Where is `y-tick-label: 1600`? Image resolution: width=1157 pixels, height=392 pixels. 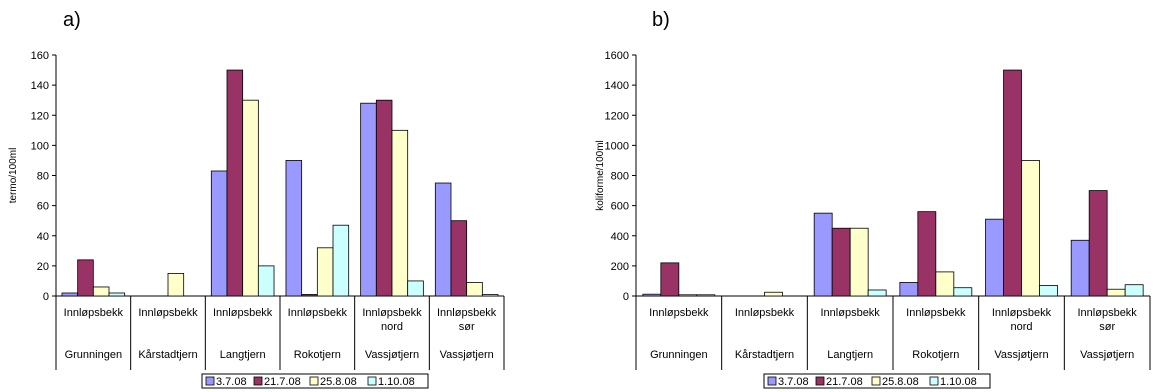 y-tick-label: 1600 is located at coordinates (617, 56).